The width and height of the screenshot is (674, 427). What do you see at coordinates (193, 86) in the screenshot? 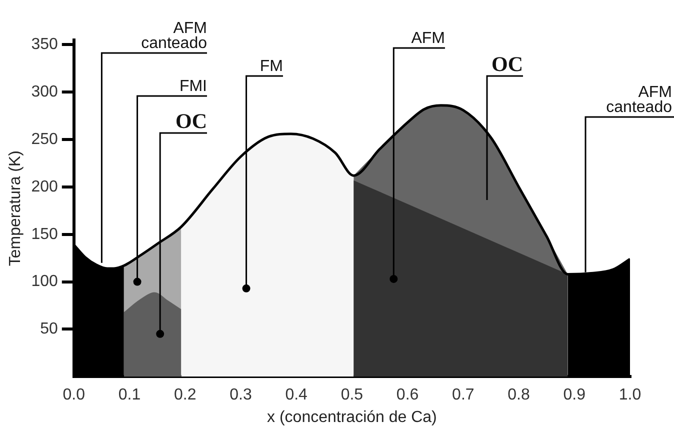
I see `annotation: FMI` at bounding box center [193, 86].